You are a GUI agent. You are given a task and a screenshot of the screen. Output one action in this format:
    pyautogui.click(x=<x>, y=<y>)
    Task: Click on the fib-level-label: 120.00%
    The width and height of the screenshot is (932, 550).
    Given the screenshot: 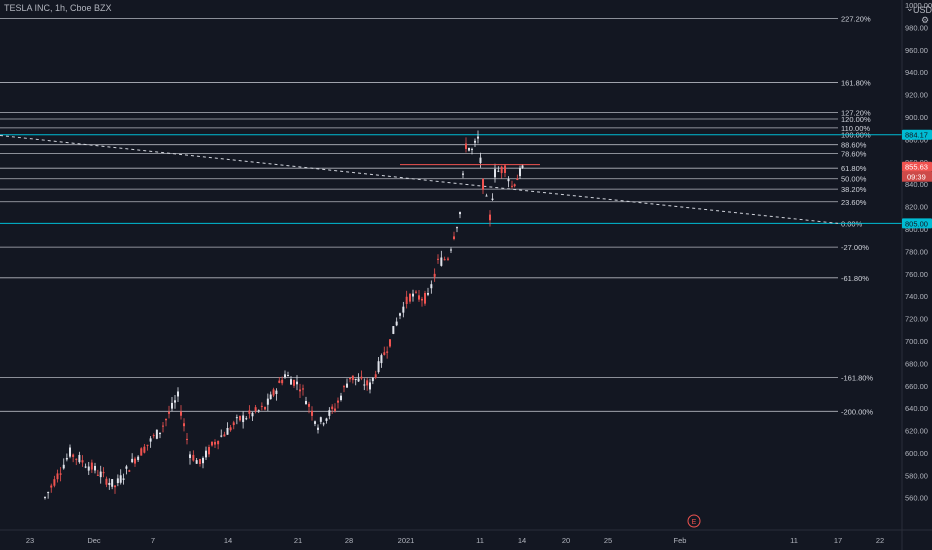 What is the action you would take?
    pyautogui.click(x=856, y=119)
    